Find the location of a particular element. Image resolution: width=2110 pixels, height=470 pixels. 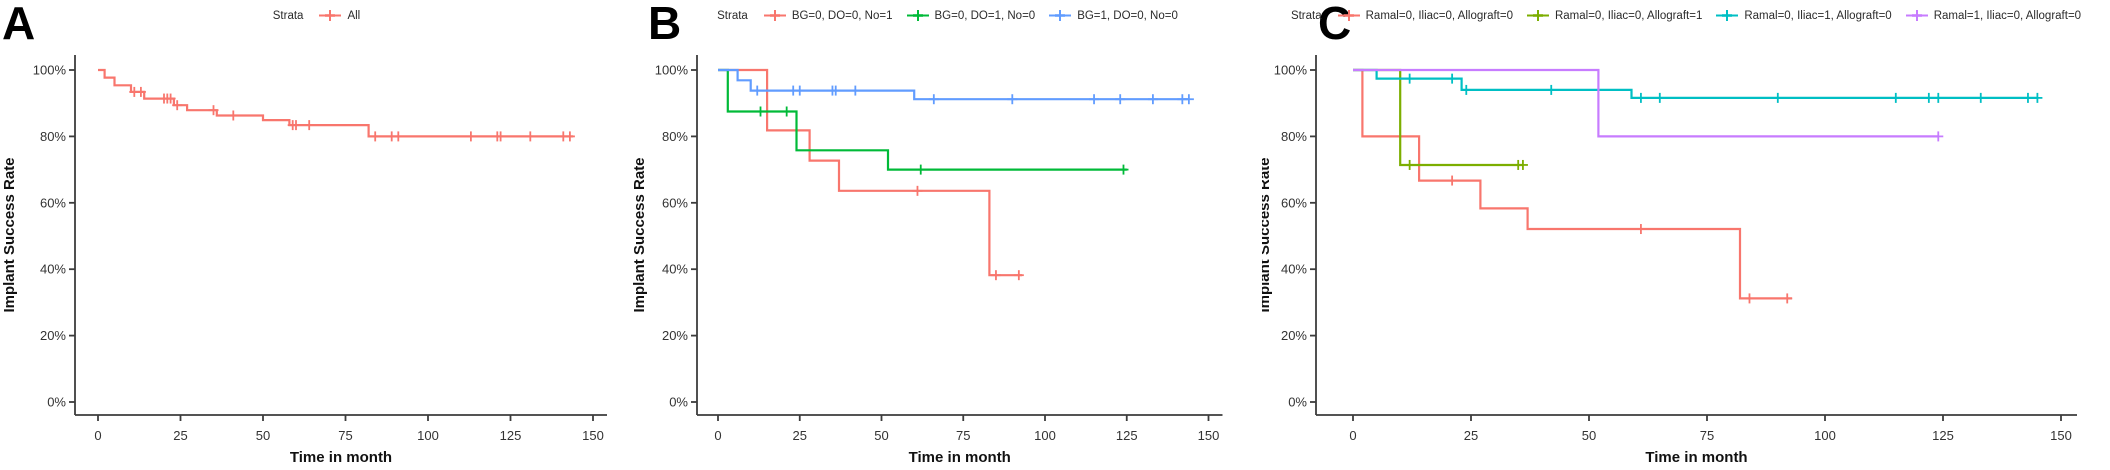

legend-item: All is located at coordinates (339, 15).